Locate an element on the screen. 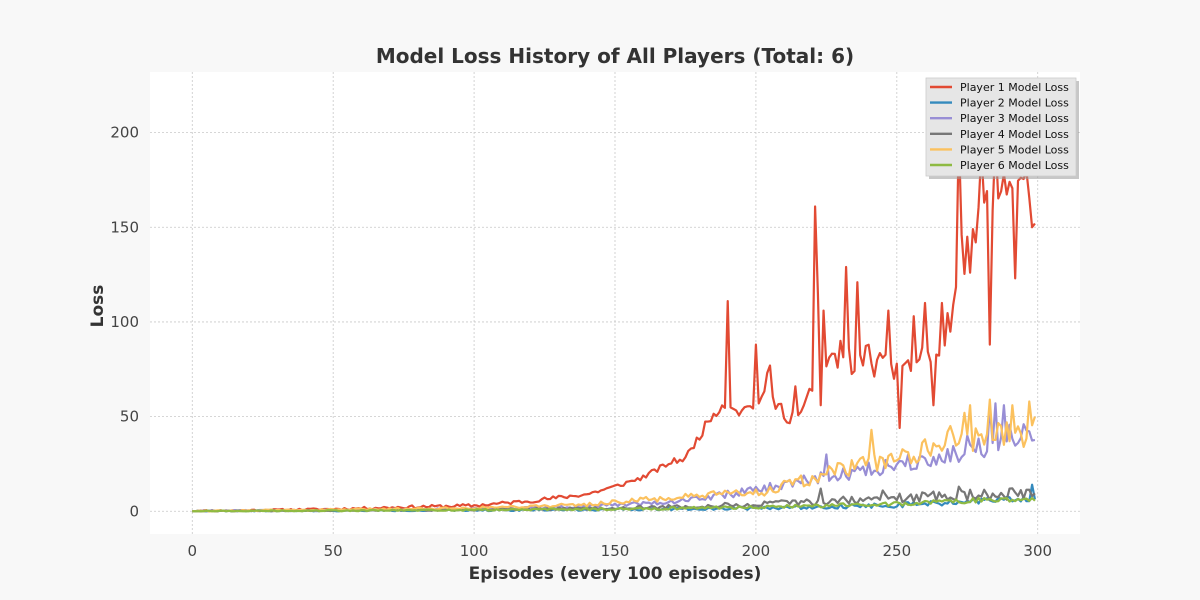  y-axis-label: Loss is located at coordinates (98, 306).